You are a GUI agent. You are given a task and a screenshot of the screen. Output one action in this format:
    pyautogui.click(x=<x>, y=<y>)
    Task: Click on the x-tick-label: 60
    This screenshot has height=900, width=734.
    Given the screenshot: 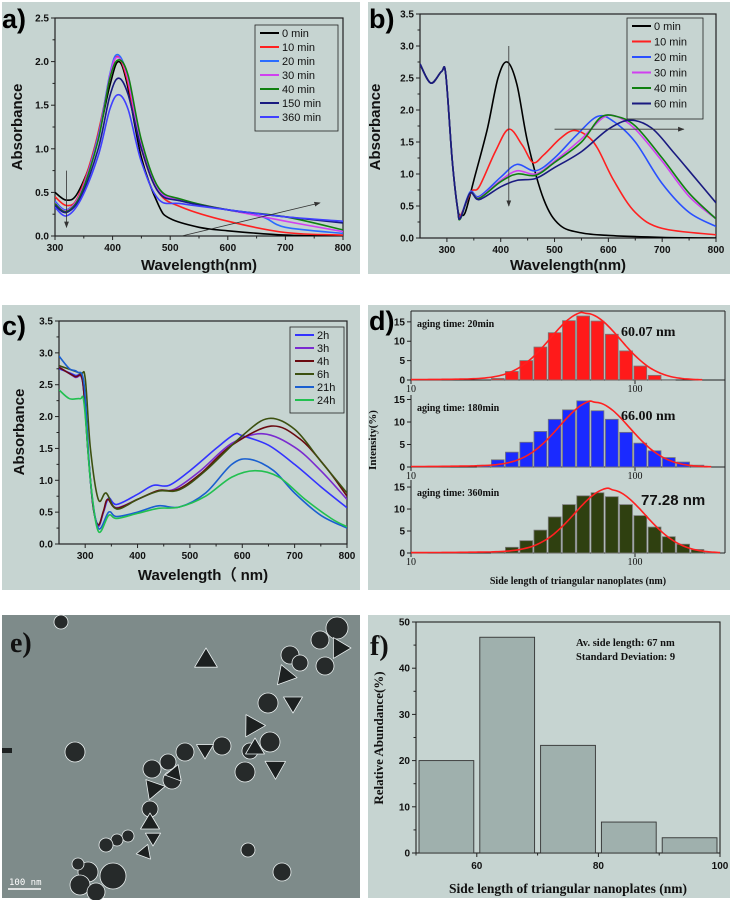 What is the action you would take?
    pyautogui.click(x=477, y=866)
    